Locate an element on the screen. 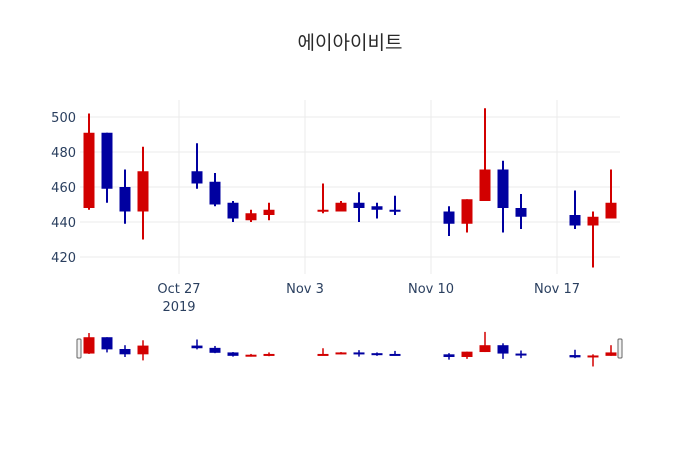 The height and width of the screenshot is (450, 700). y-axis: 420 440 460 480 500 is located at coordinates (63, 188).